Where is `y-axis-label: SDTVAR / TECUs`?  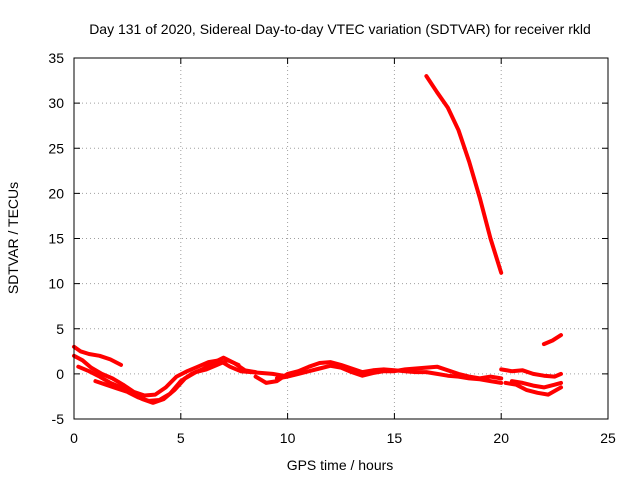
y-axis-label: SDTVAR / TECUs is located at coordinates (13, 238).